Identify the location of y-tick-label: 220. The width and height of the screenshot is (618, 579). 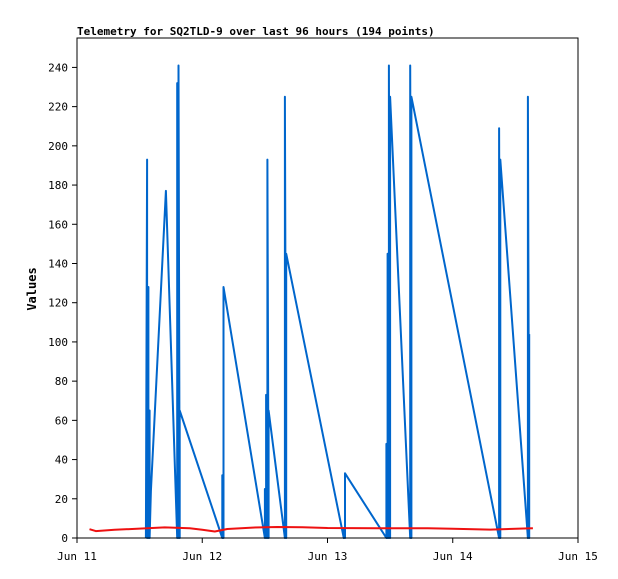
(58, 107).